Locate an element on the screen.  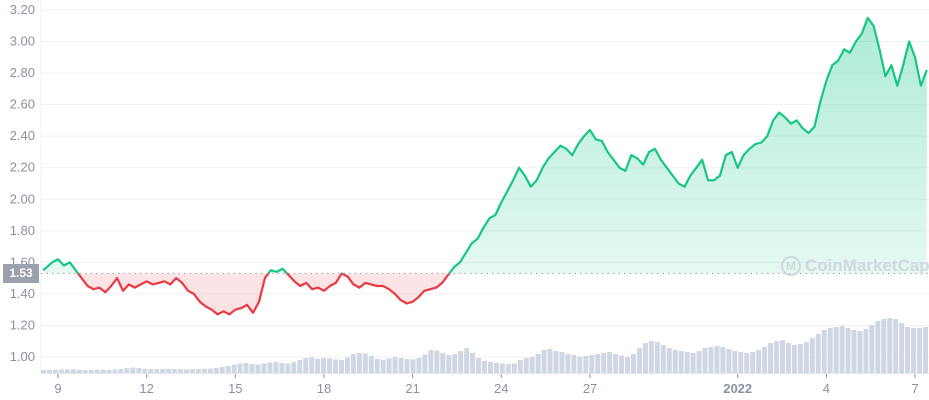
price-area-down is located at coordinates (485, 294).